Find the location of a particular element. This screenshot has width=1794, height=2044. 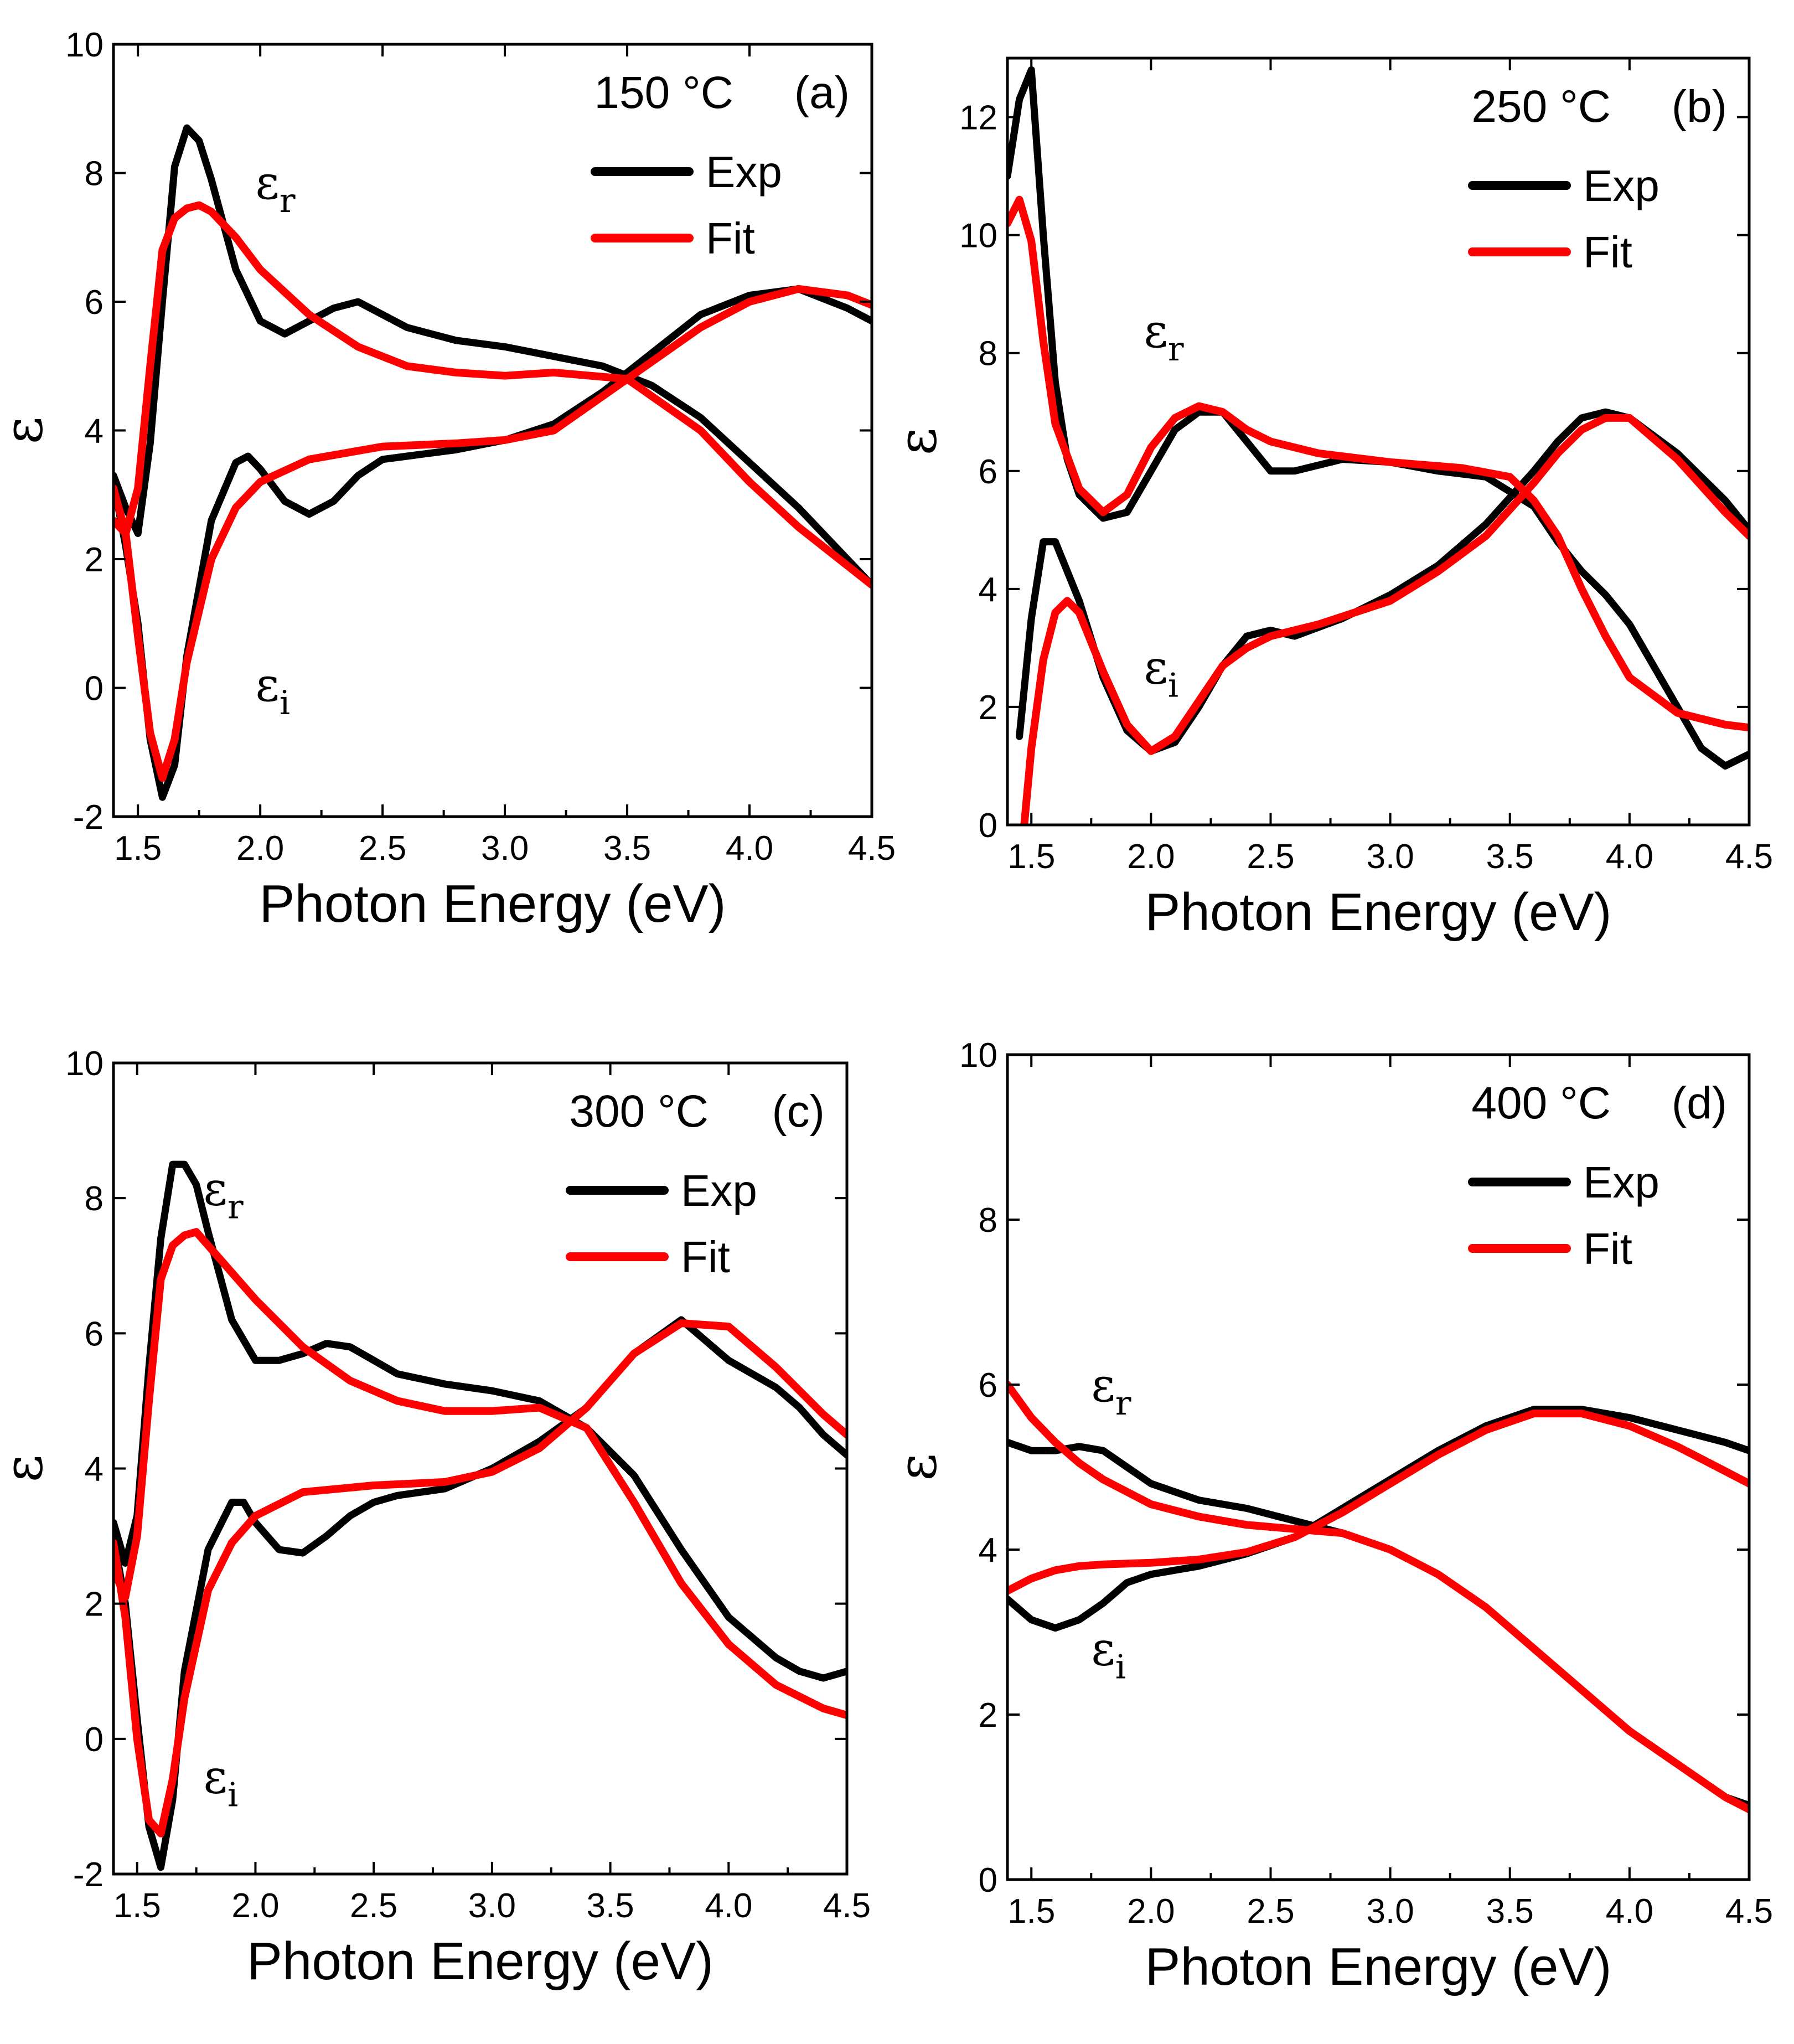

y-tick-label: 12 is located at coordinates (978, 118).